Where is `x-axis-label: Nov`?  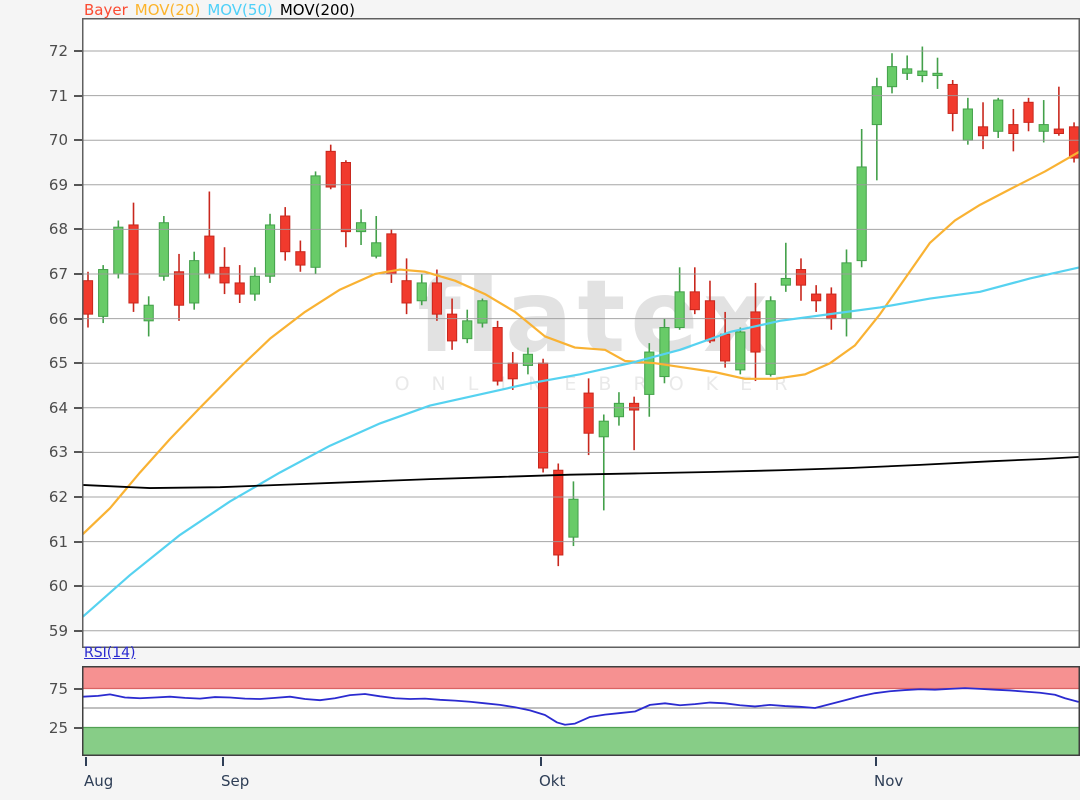 x-axis-label: Nov is located at coordinates (889, 781).